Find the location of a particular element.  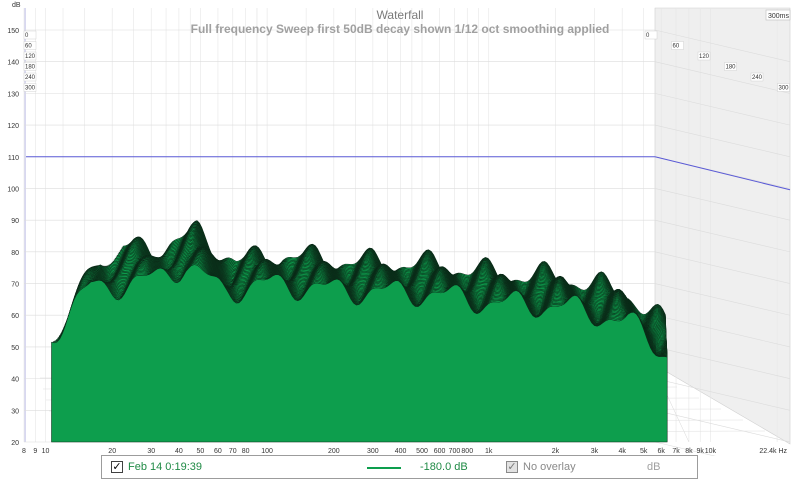

y-tick-label: 130 is located at coordinates (13, 94).